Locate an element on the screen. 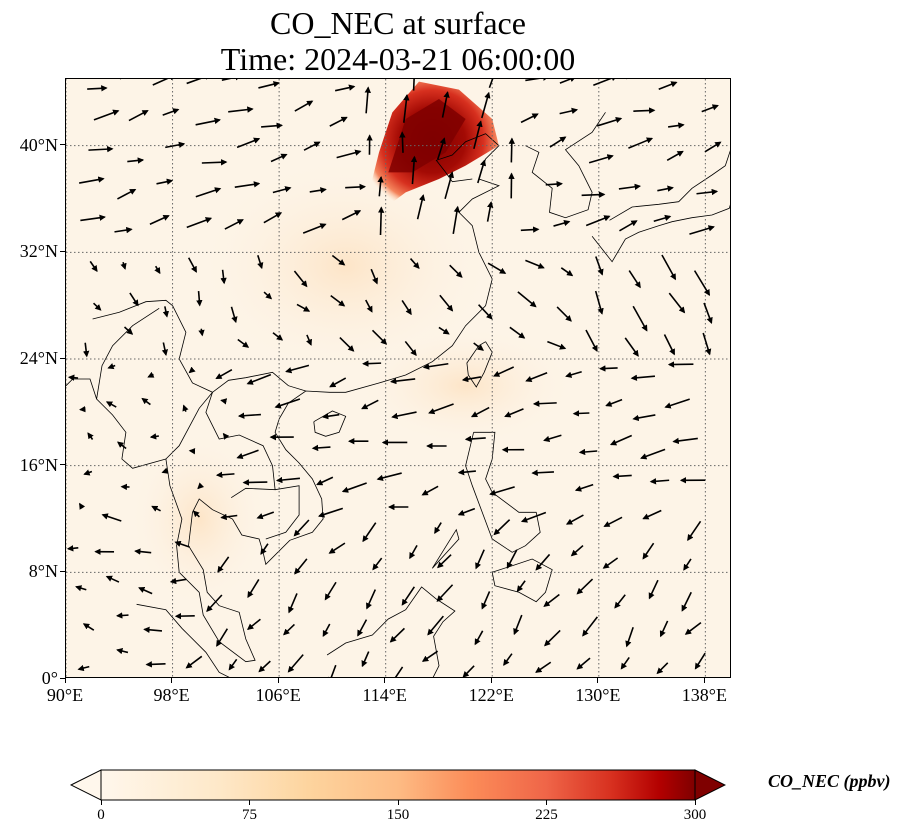 The height and width of the screenshot is (836, 920). lat-tick-label: 40°N is located at coordinates (38, 144).